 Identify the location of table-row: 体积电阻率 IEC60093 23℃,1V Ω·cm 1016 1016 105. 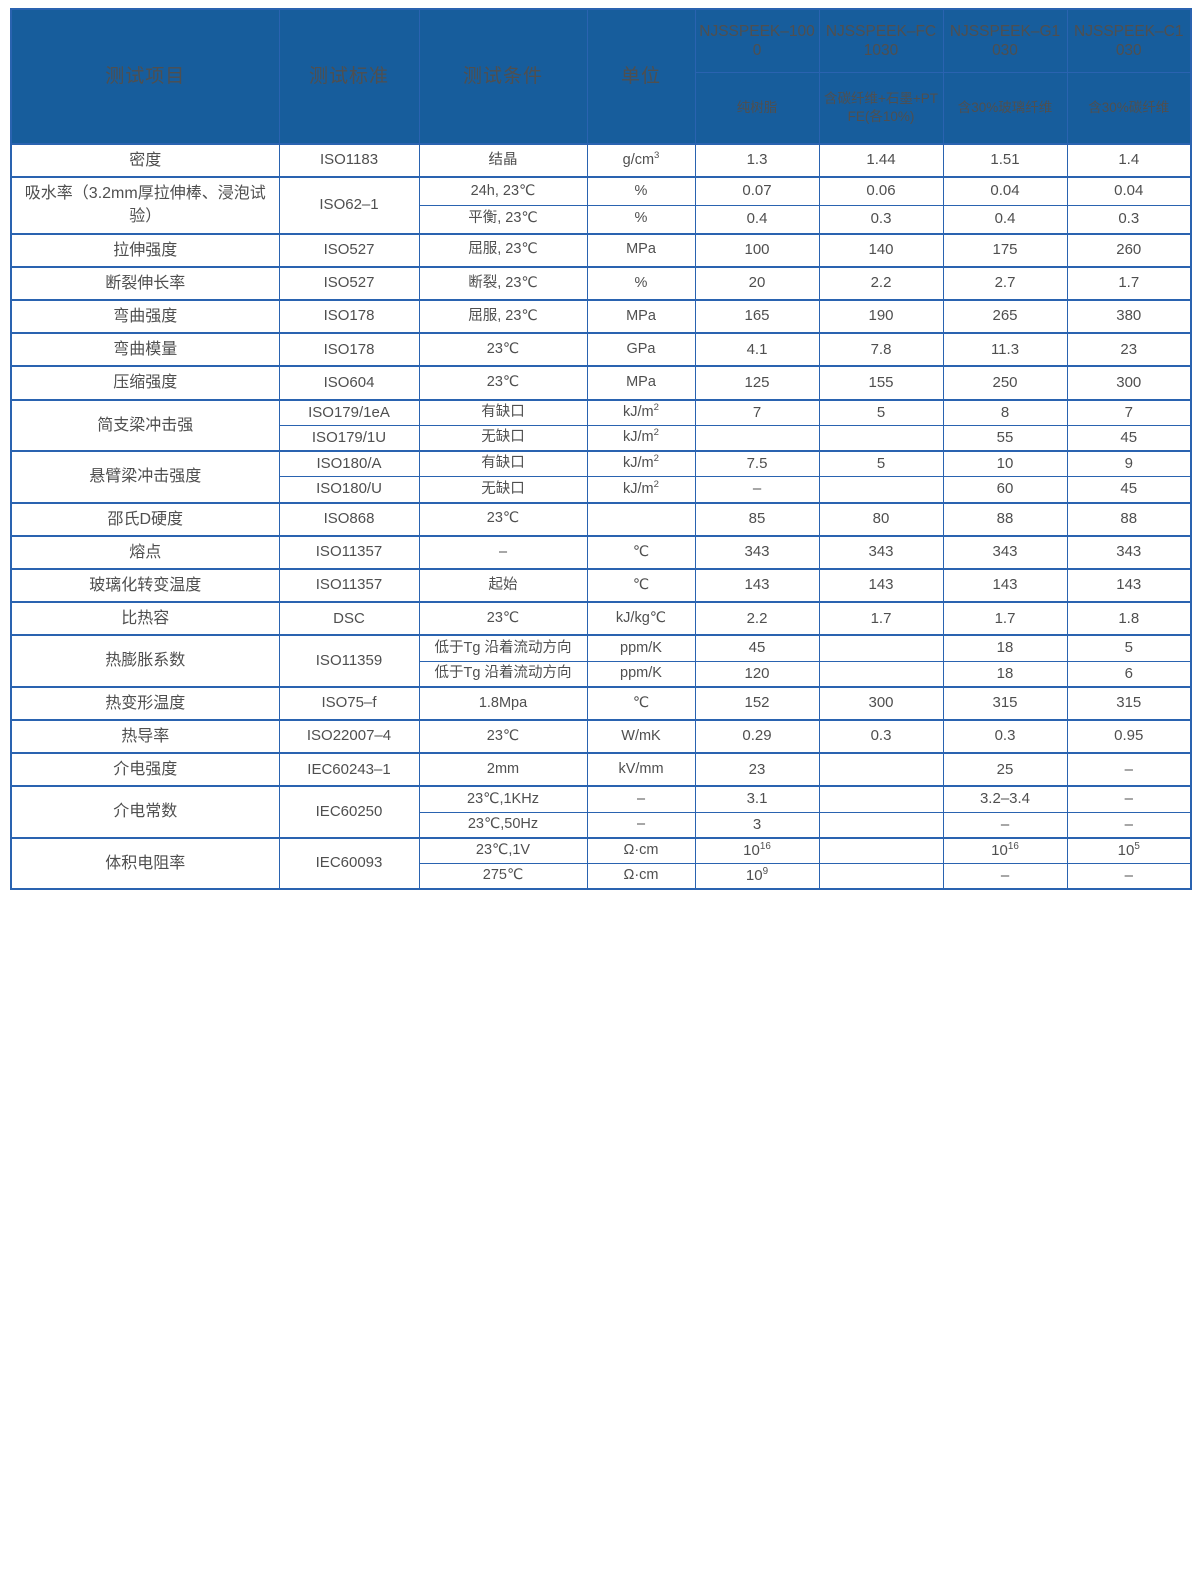
(601, 863).